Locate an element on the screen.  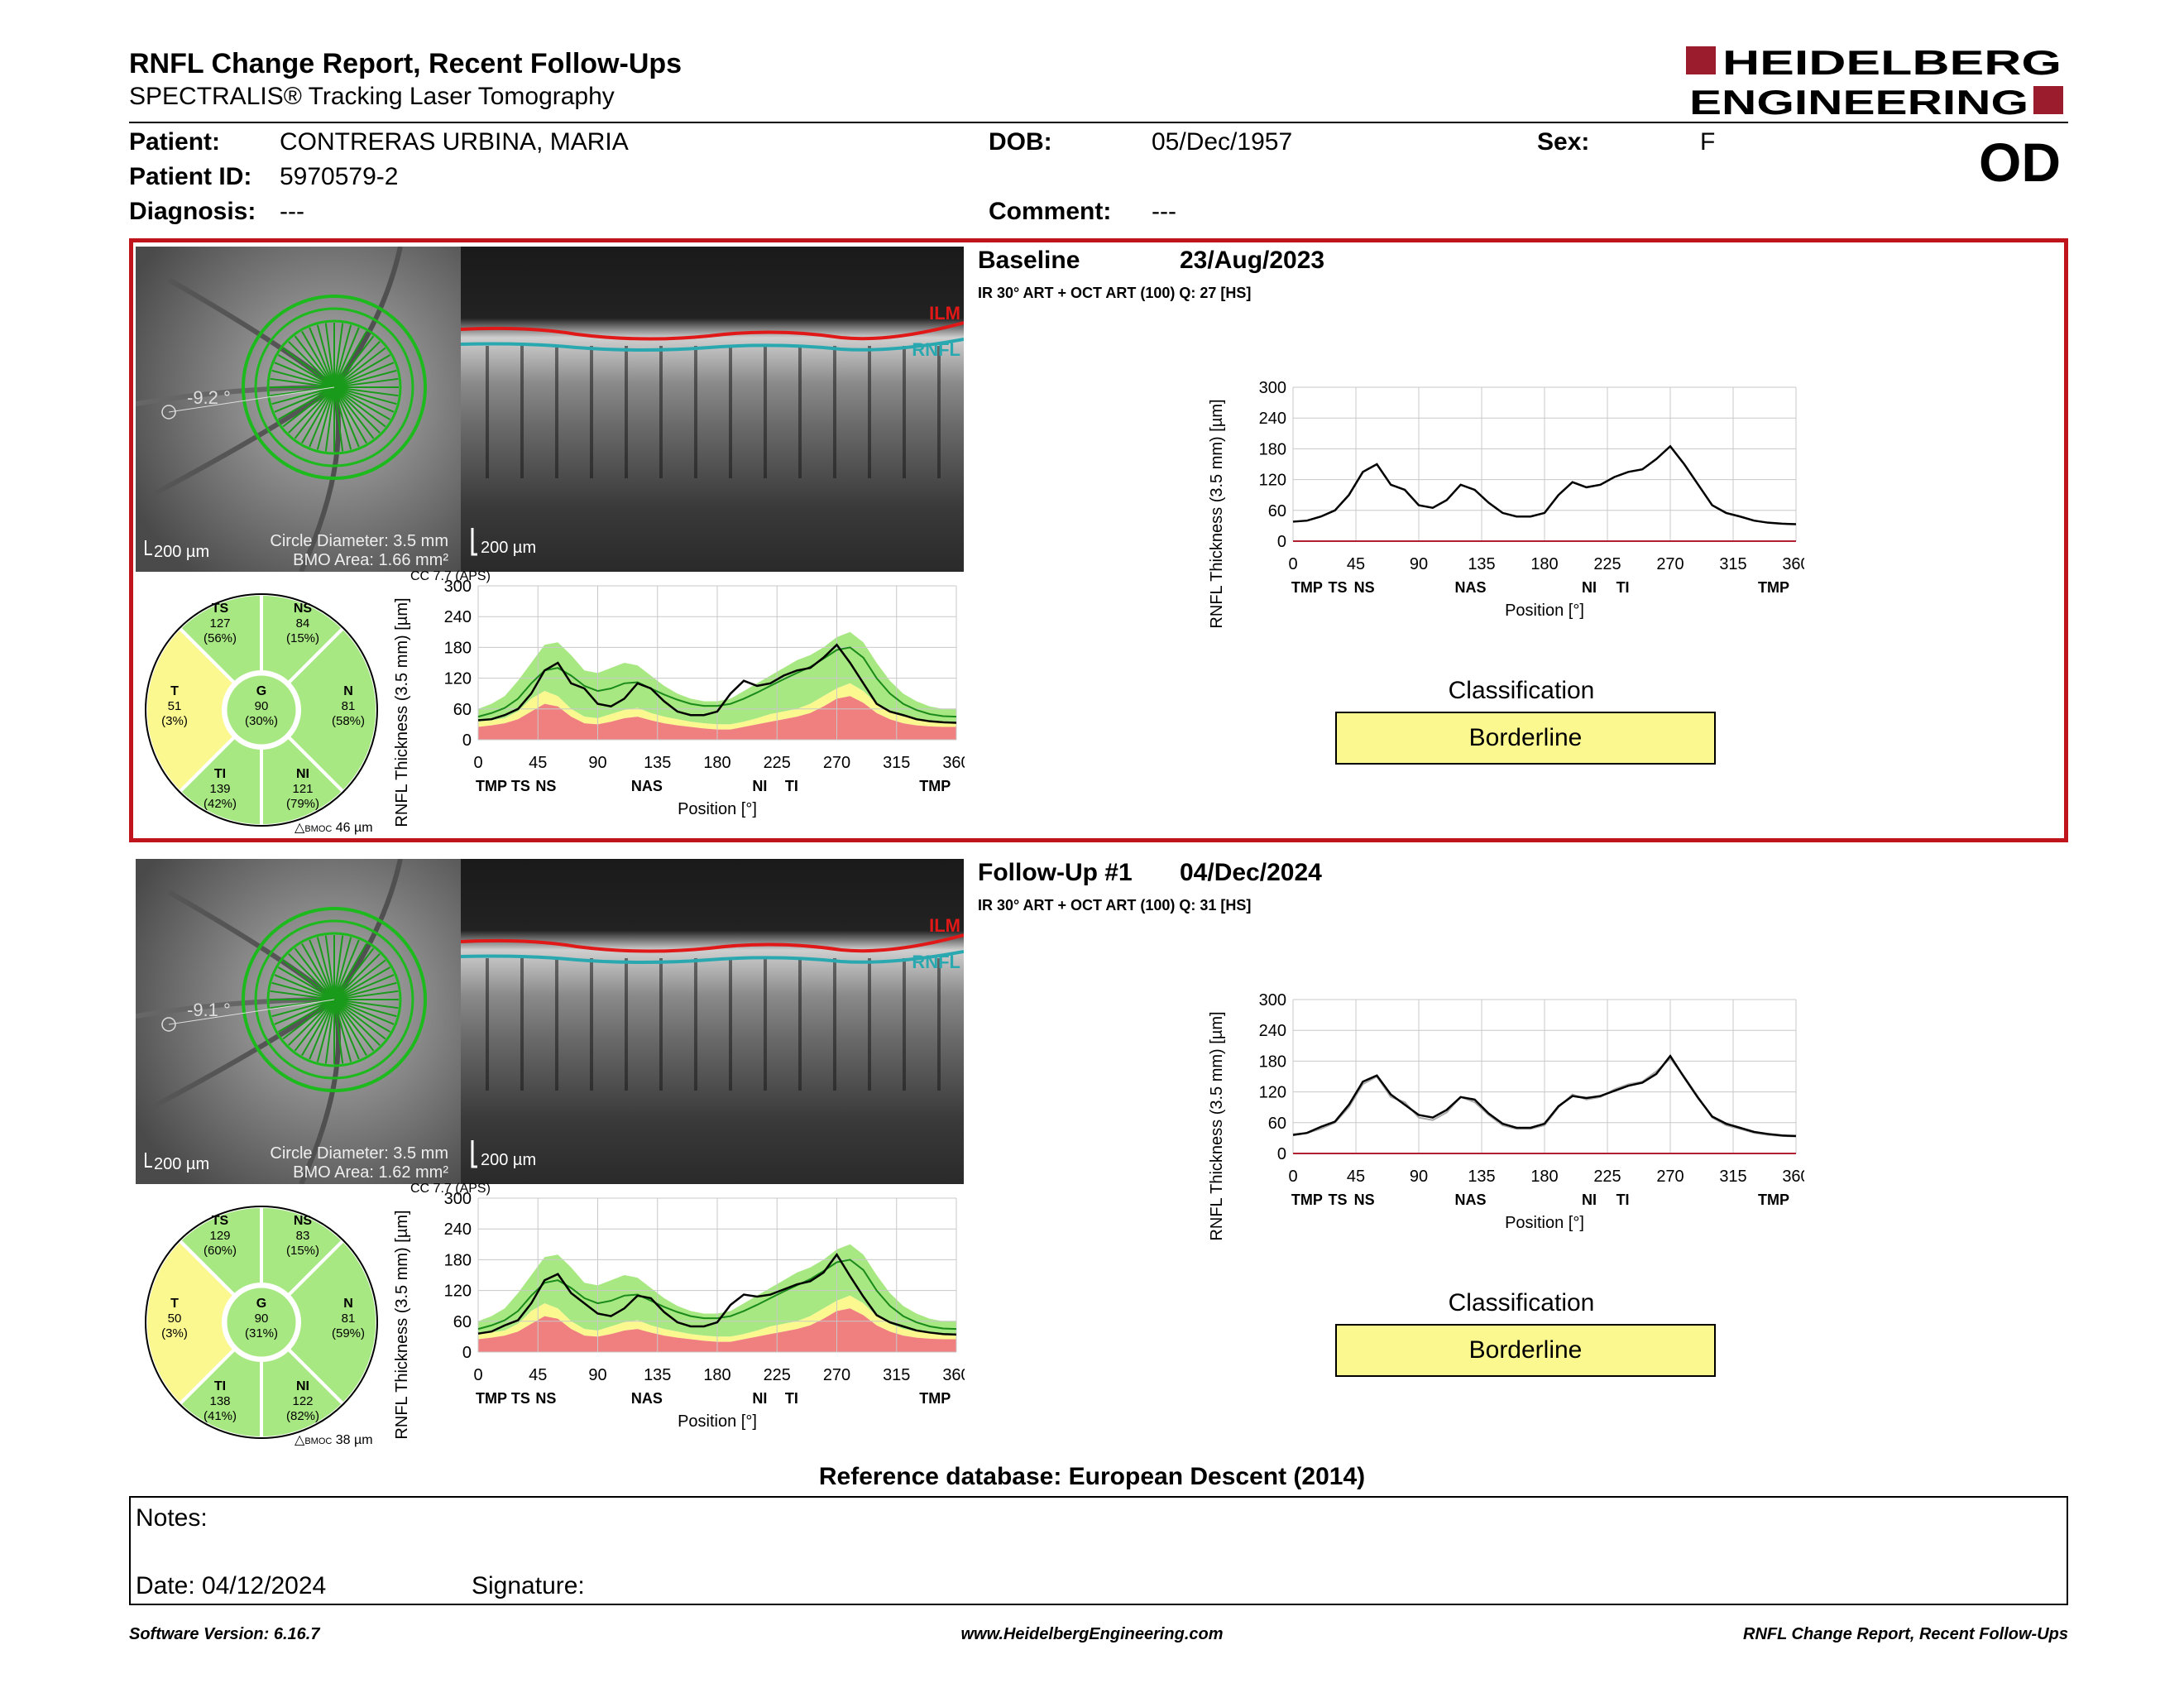
delta-icon: △ is located at coordinates (300, 828).